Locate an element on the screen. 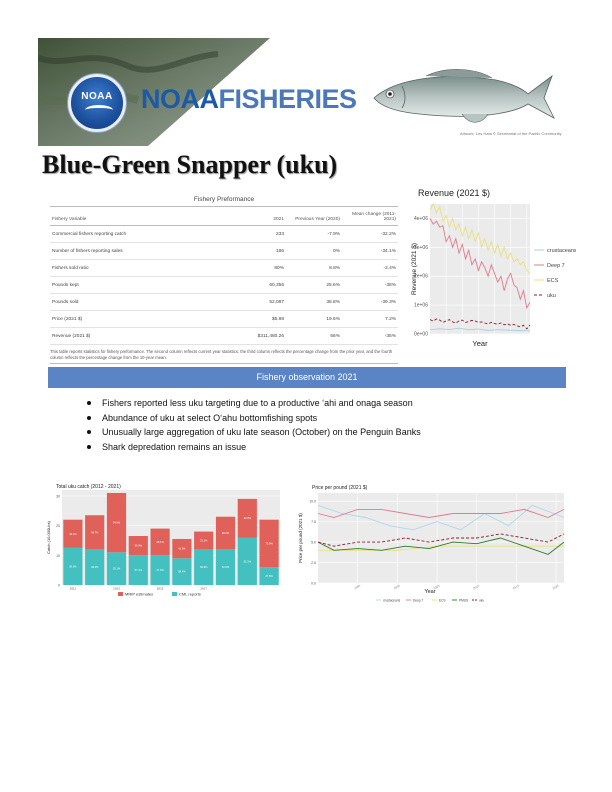  uku-fish-illustration is located at coordinates (464, 96).